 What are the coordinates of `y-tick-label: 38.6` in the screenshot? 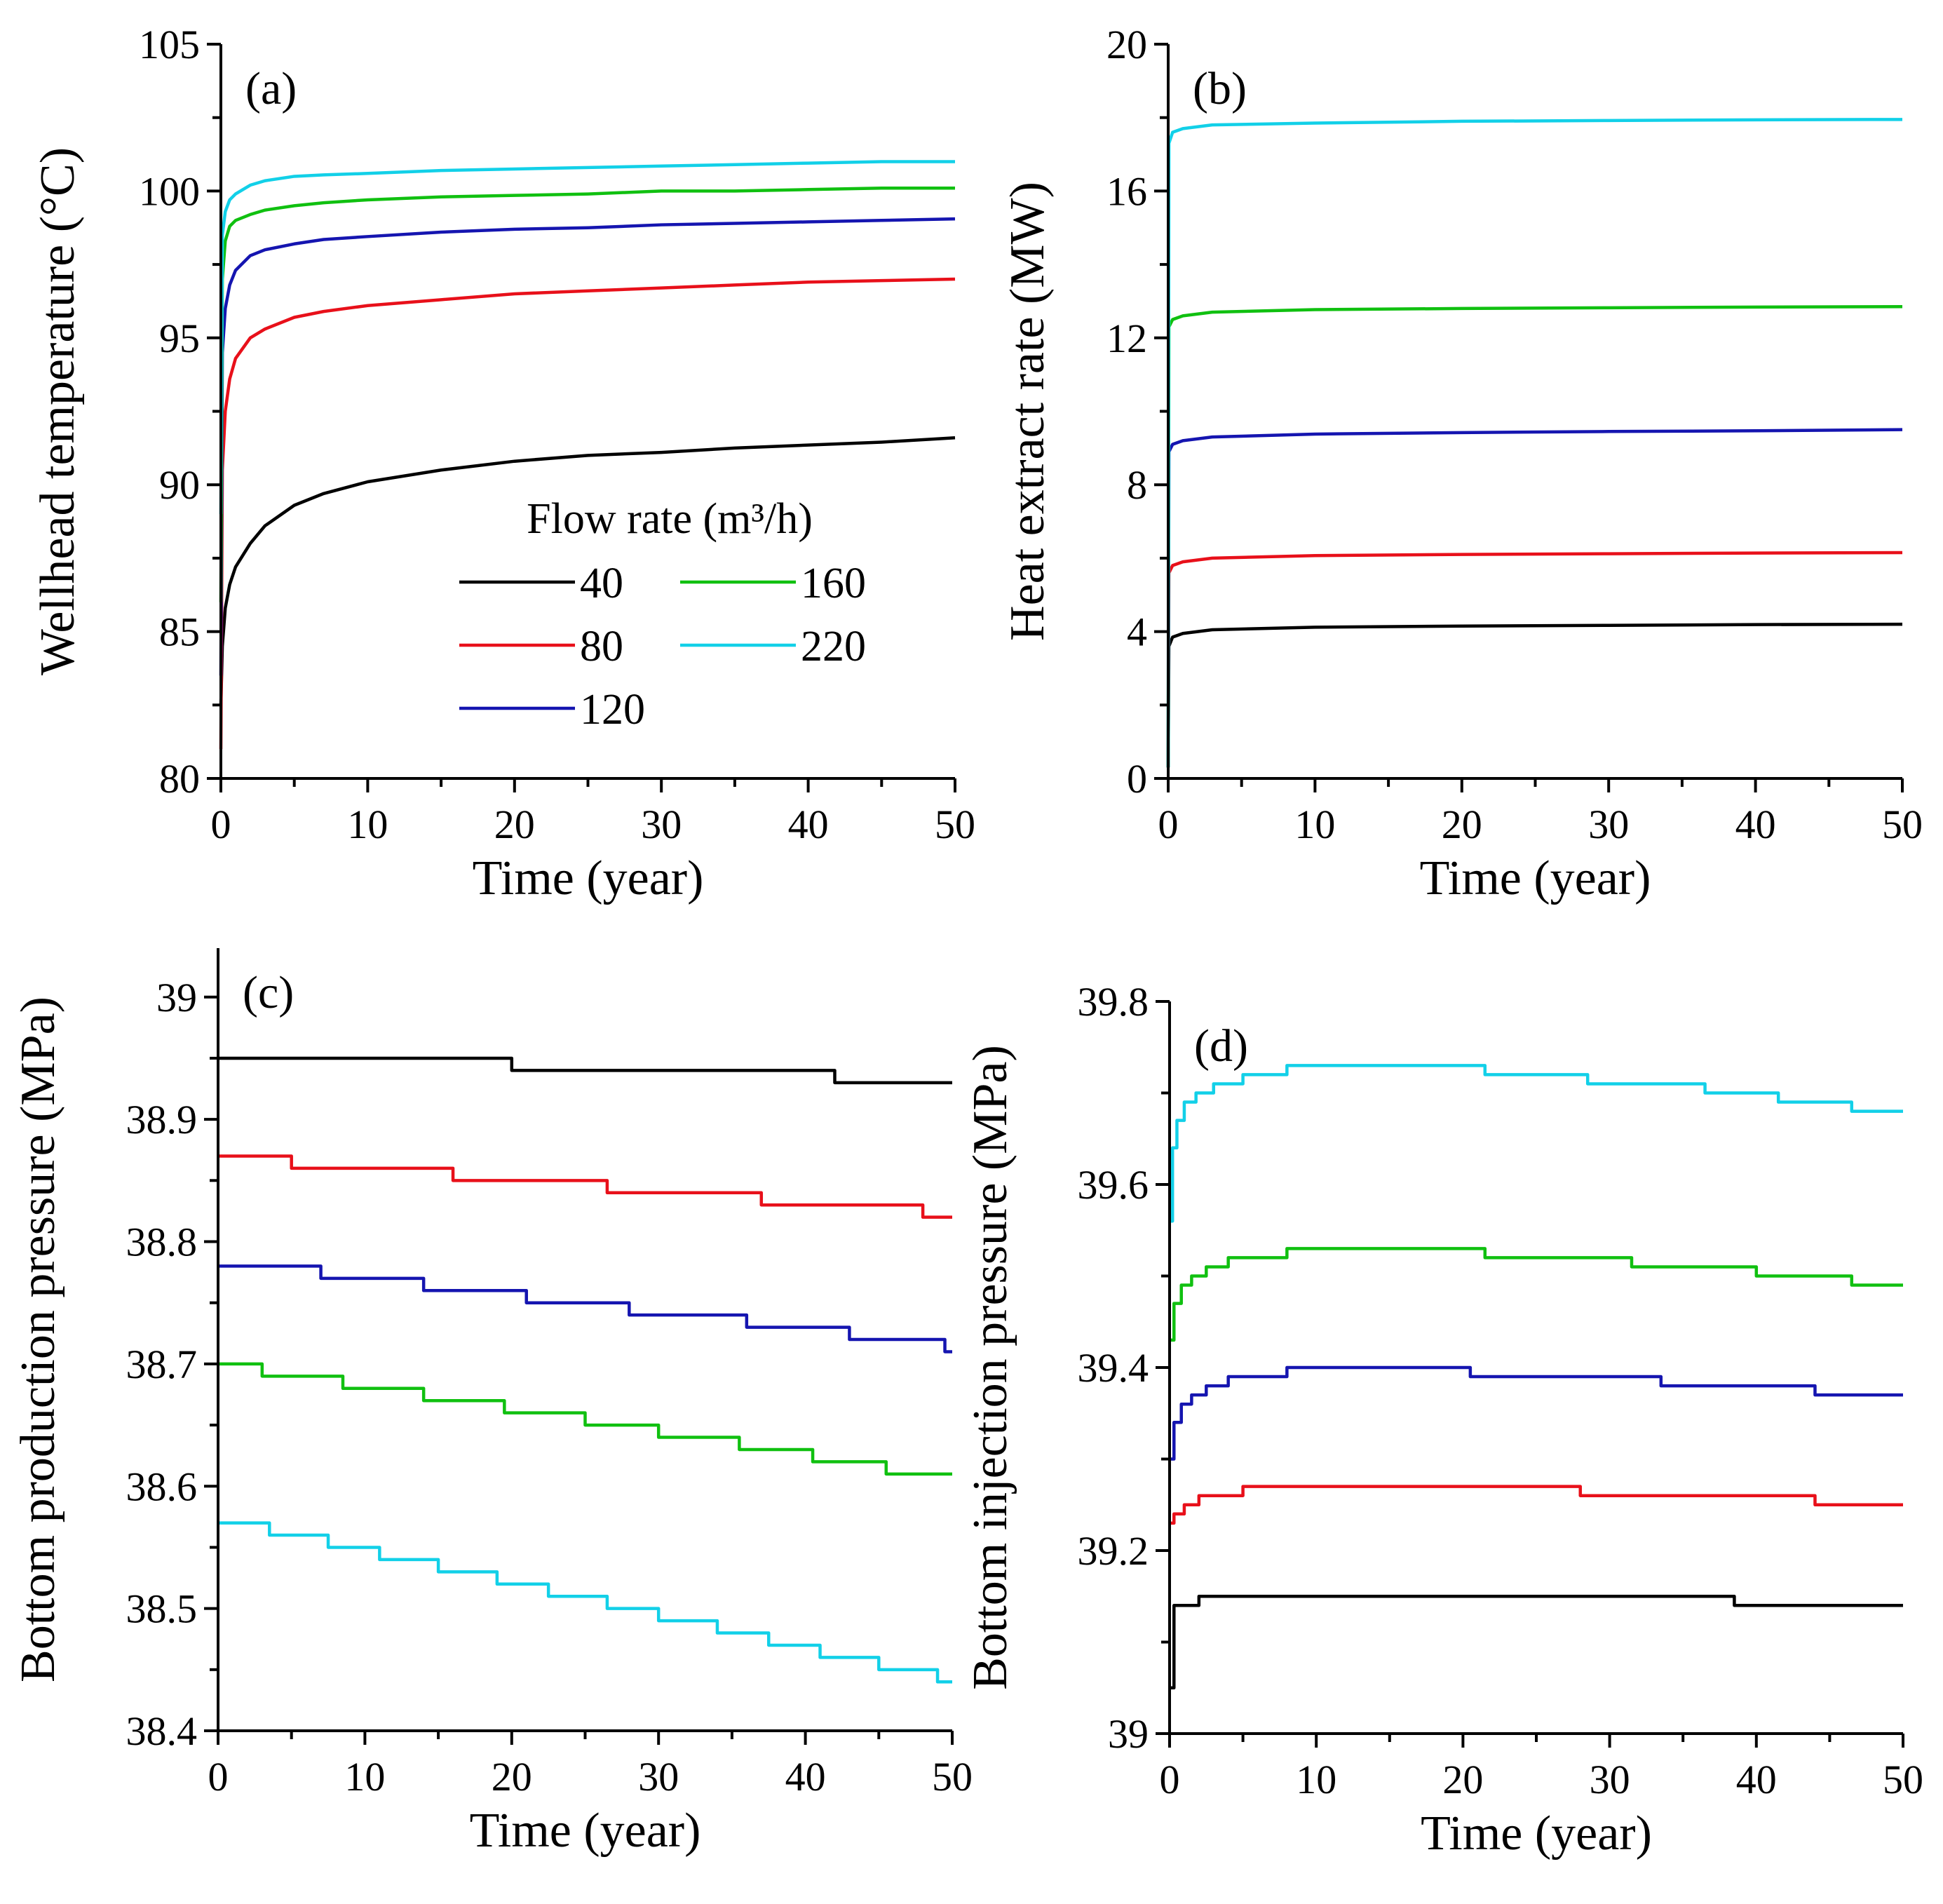 It's located at (162, 1487).